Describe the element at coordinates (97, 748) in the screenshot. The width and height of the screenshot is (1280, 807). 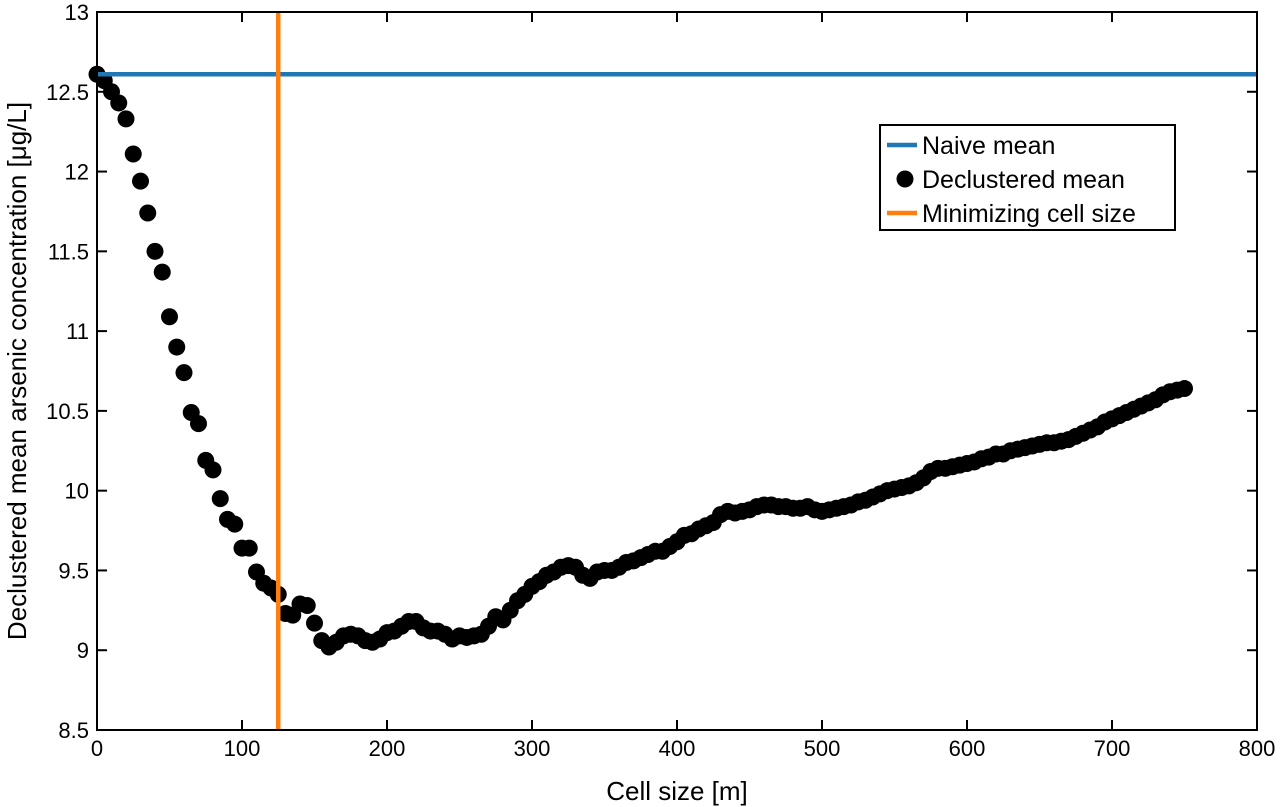
I see `x-tick-label: 0` at that location.